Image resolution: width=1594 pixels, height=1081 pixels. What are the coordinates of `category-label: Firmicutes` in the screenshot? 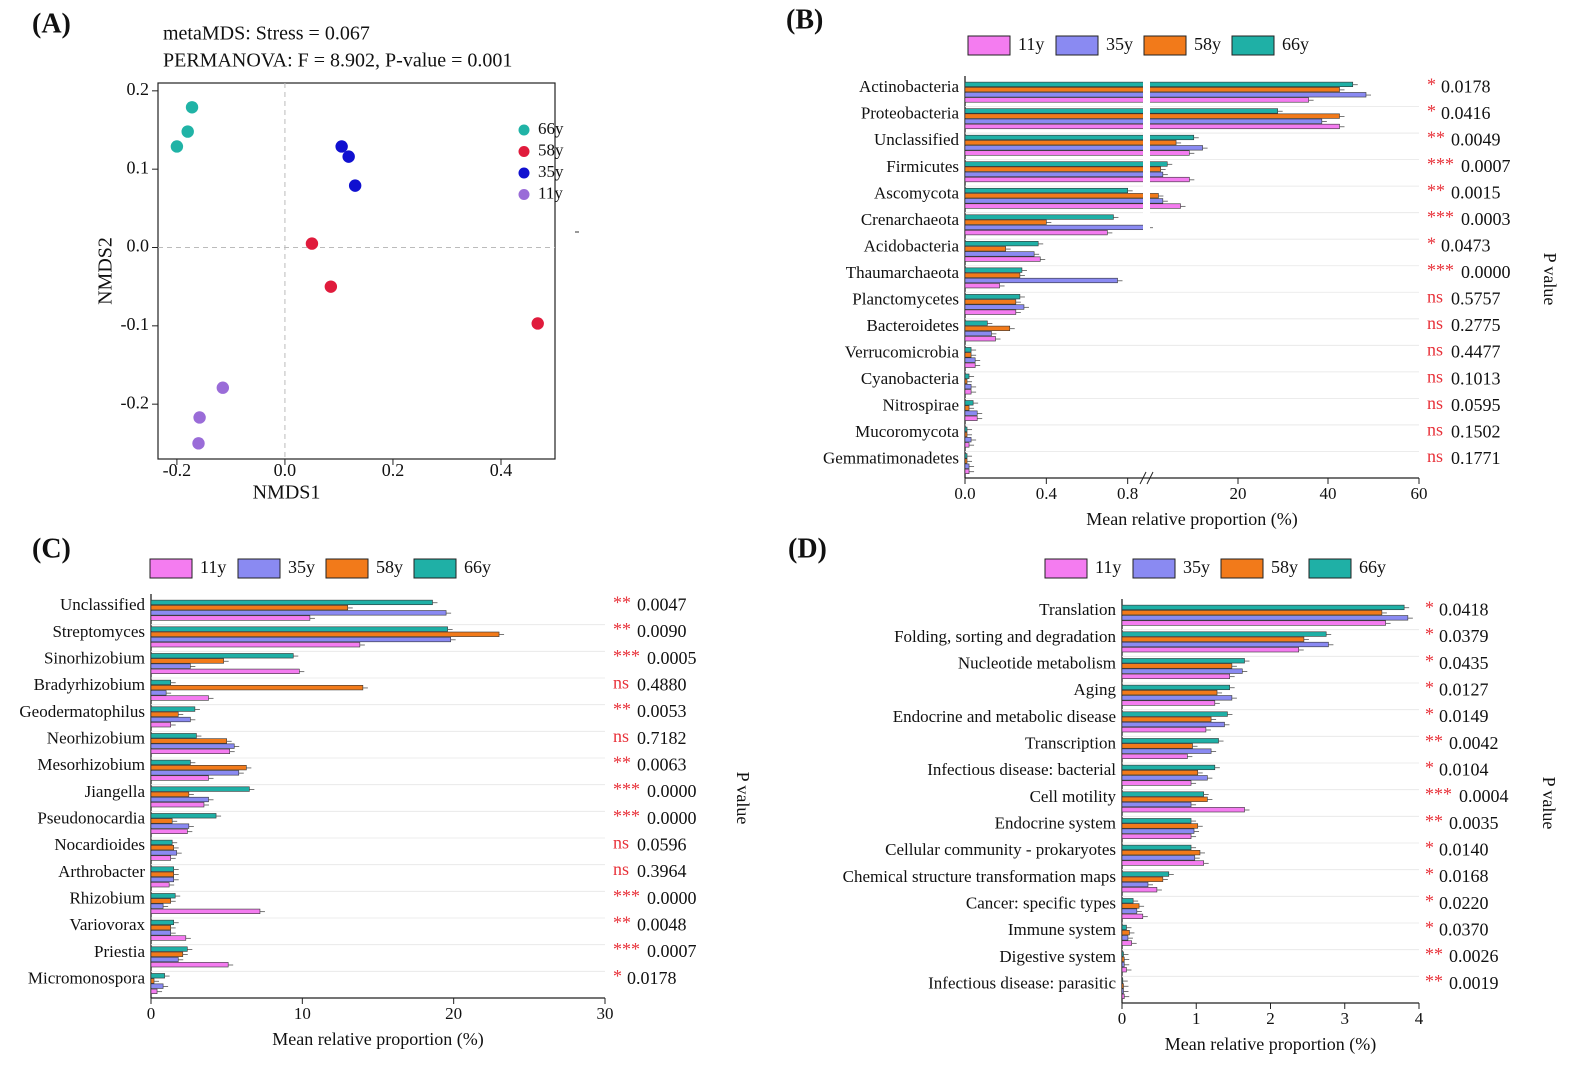 It's located at (922, 166).